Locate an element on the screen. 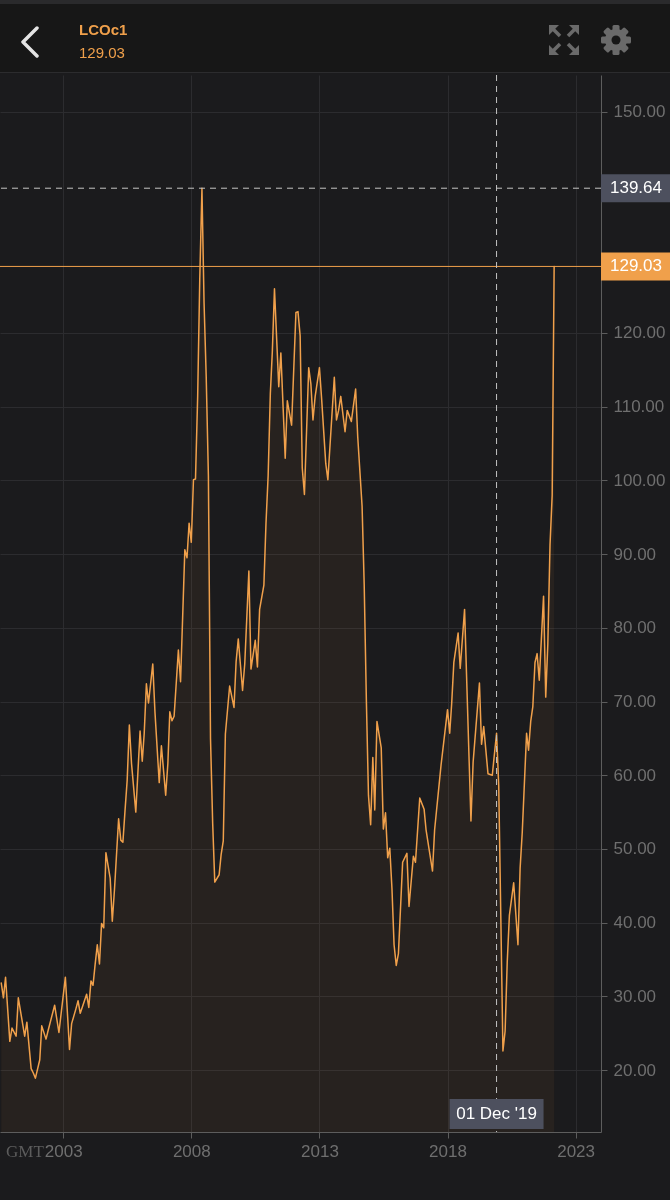 The image size is (670, 1200). x-tick-label: 2018 is located at coordinates (448, 1151).